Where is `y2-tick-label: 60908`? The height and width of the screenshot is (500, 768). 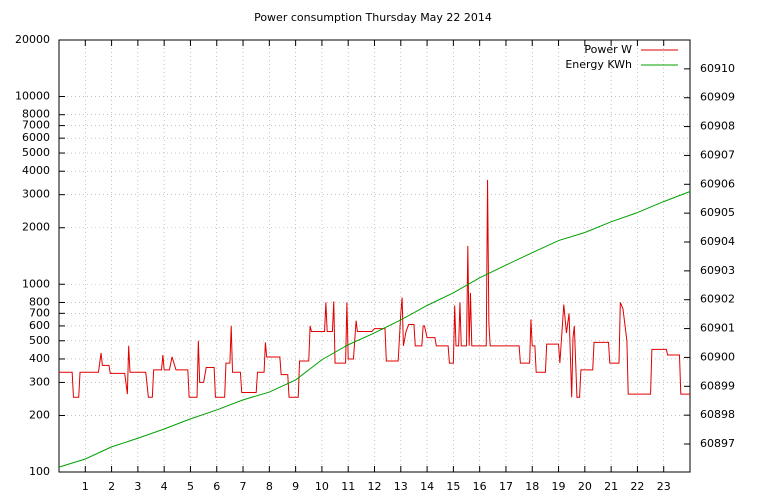 y2-tick-label: 60908 is located at coordinates (717, 126).